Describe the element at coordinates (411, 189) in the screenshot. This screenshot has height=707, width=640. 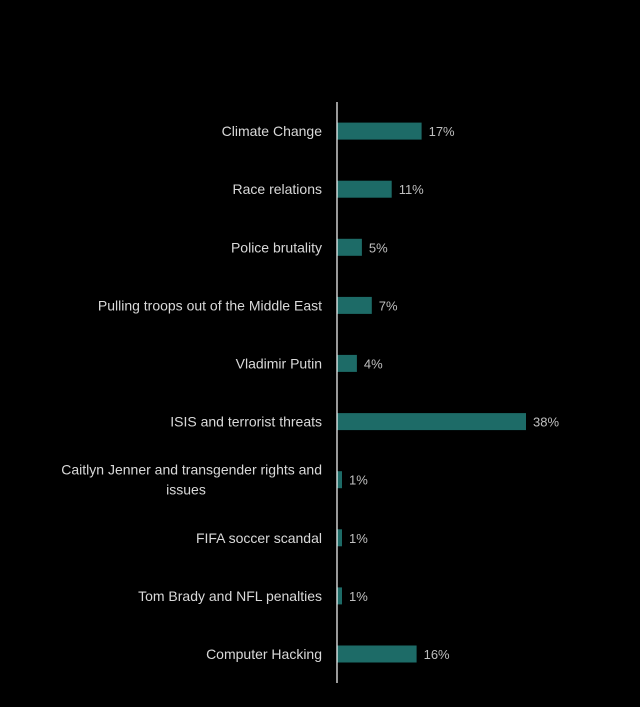
I see `value-label: 11%` at that location.